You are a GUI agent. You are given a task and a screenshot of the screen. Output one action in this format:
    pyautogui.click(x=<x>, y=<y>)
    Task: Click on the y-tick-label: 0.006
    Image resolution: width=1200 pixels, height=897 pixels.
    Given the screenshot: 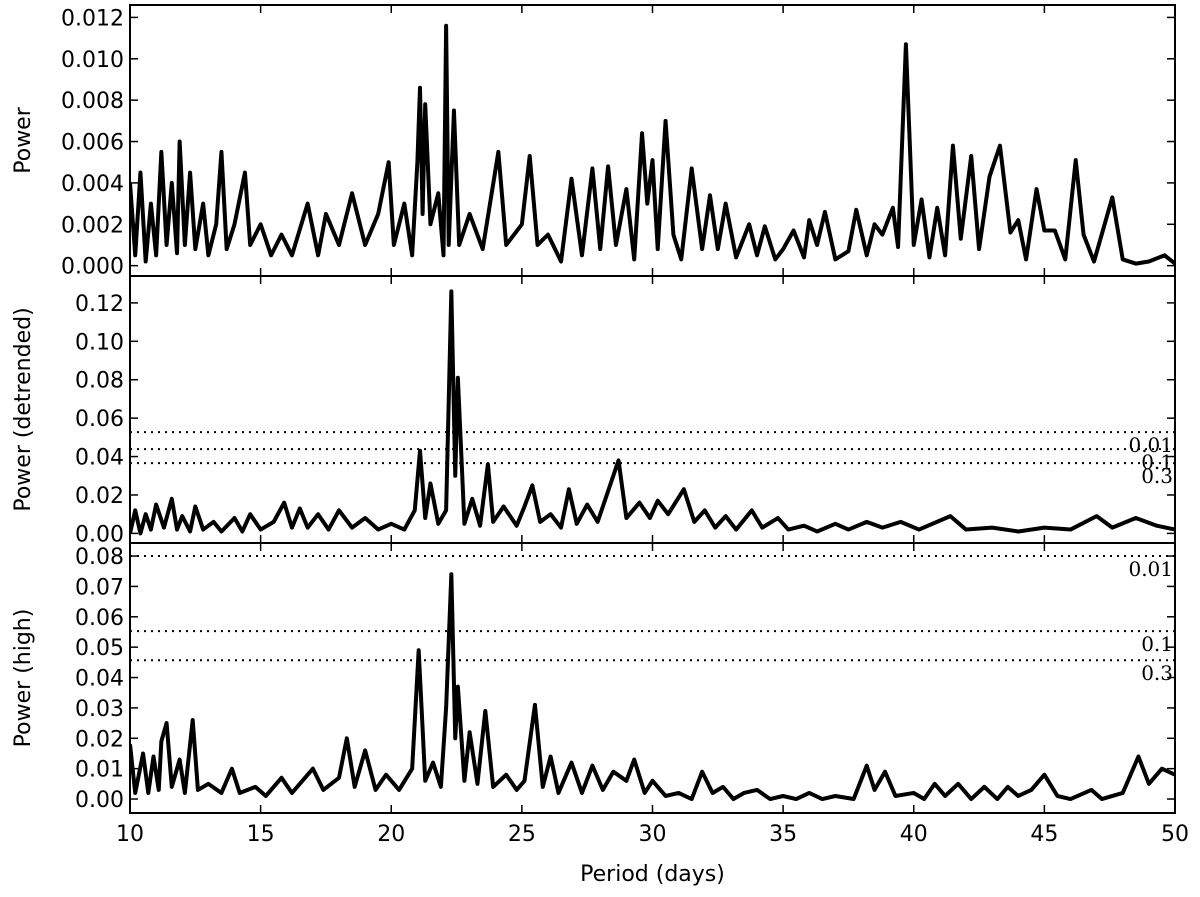 What is the action you would take?
    pyautogui.click(x=92, y=143)
    